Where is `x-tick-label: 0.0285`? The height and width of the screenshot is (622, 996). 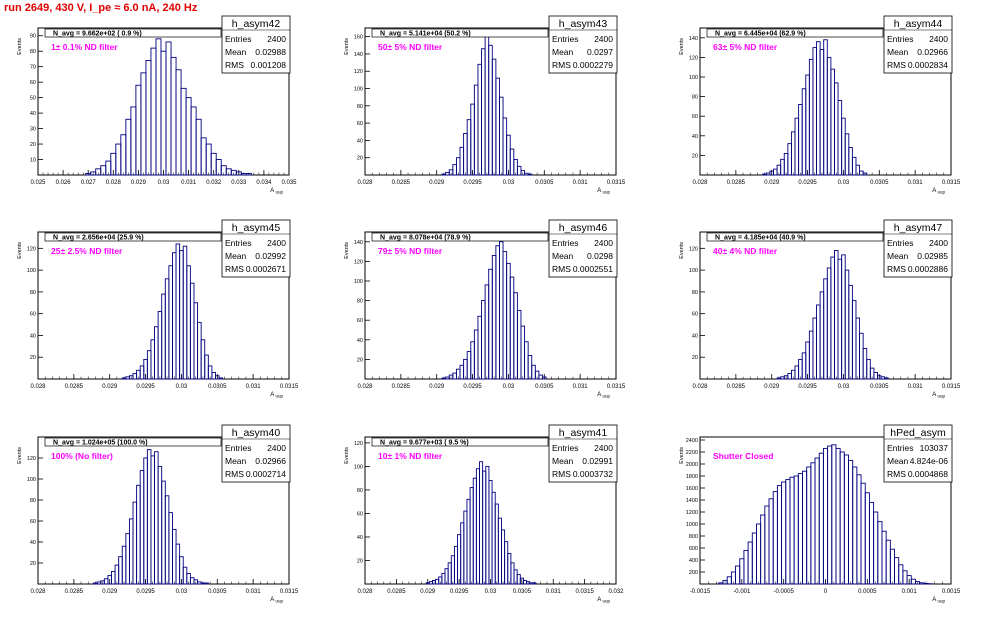 x-tick-label: 0.0285 is located at coordinates (736, 387).